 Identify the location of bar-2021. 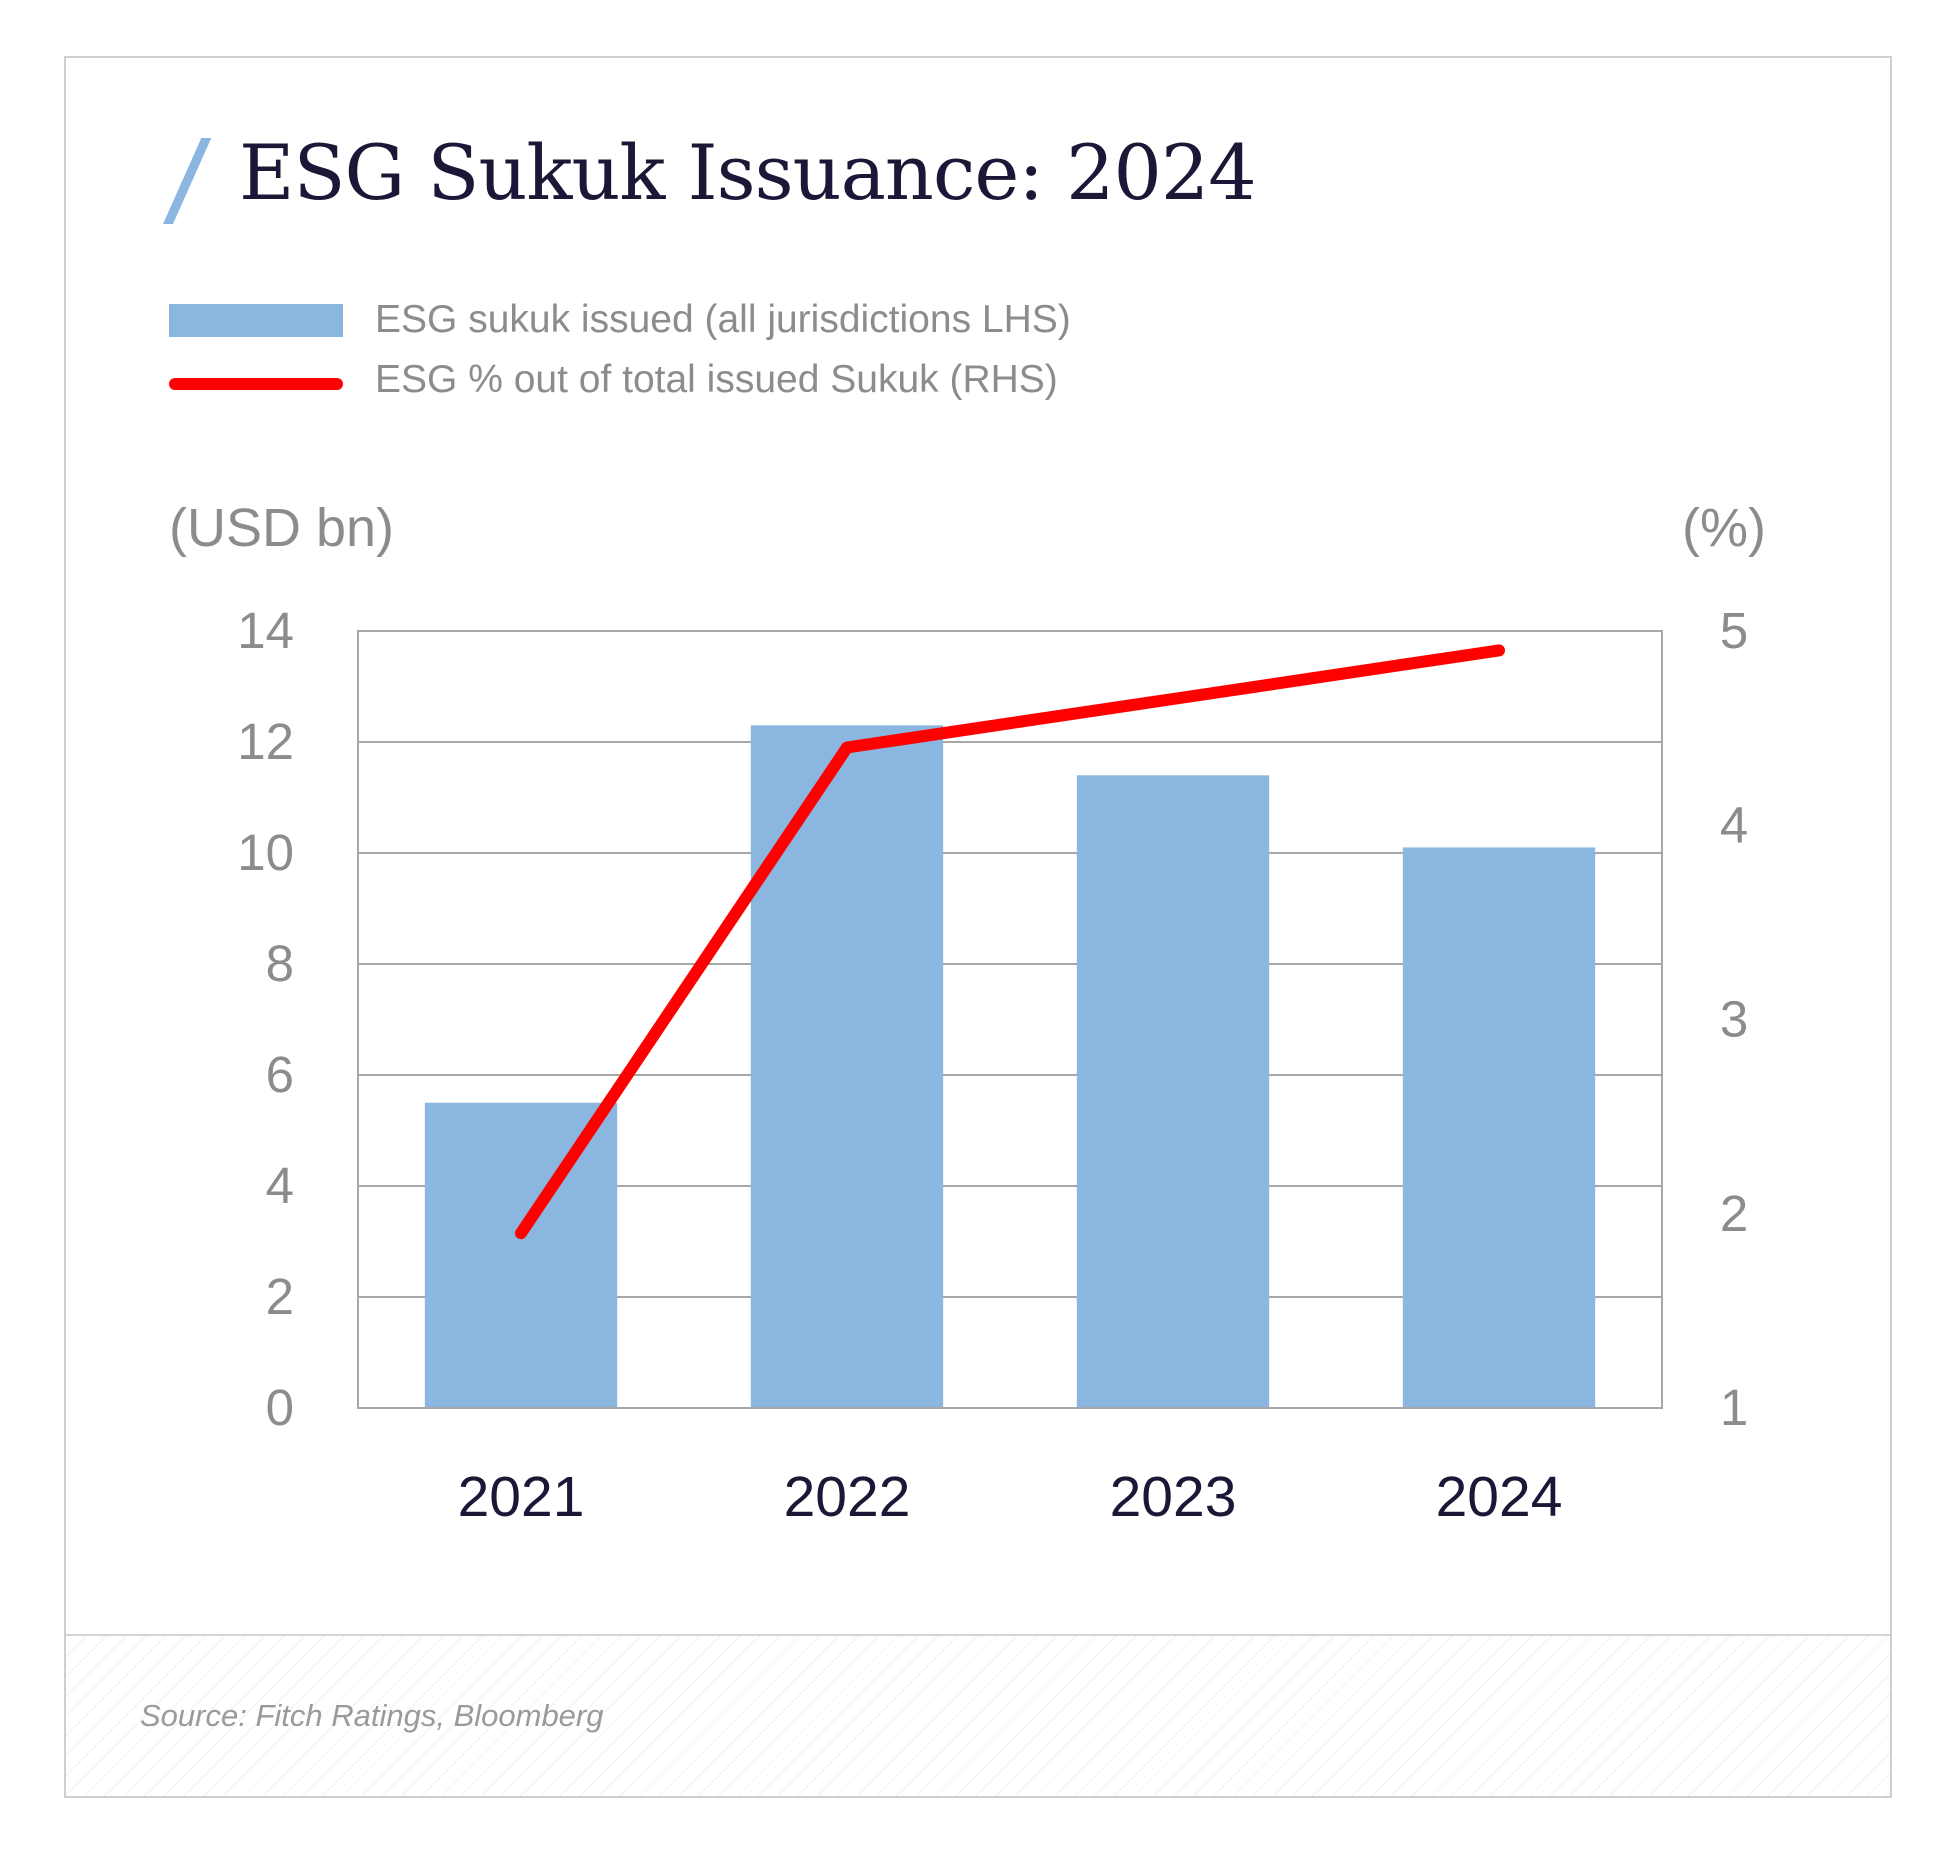
(521, 1255).